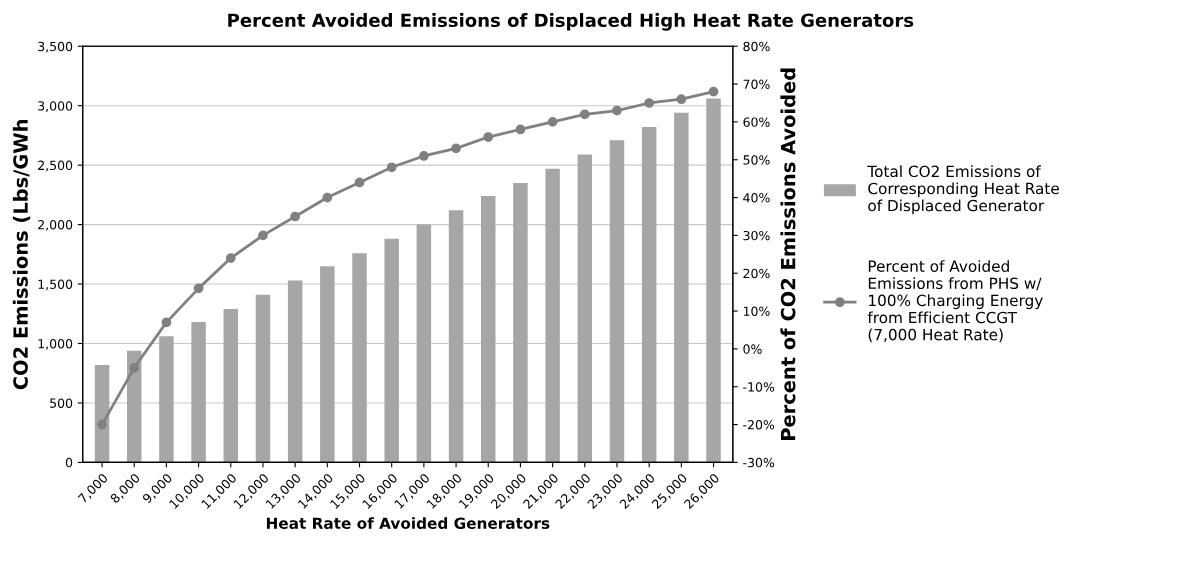 The width and height of the screenshot is (1182, 578). I want to click on y-tick-label: 0, so click(69, 462).